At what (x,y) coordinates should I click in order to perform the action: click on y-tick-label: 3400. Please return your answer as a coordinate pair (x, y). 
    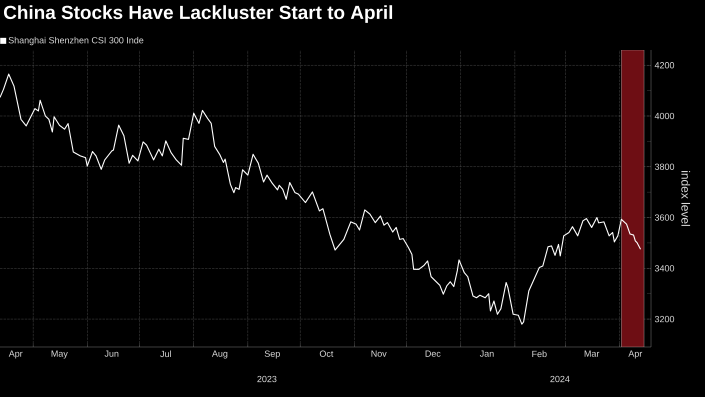
    Looking at the image, I should click on (664, 268).